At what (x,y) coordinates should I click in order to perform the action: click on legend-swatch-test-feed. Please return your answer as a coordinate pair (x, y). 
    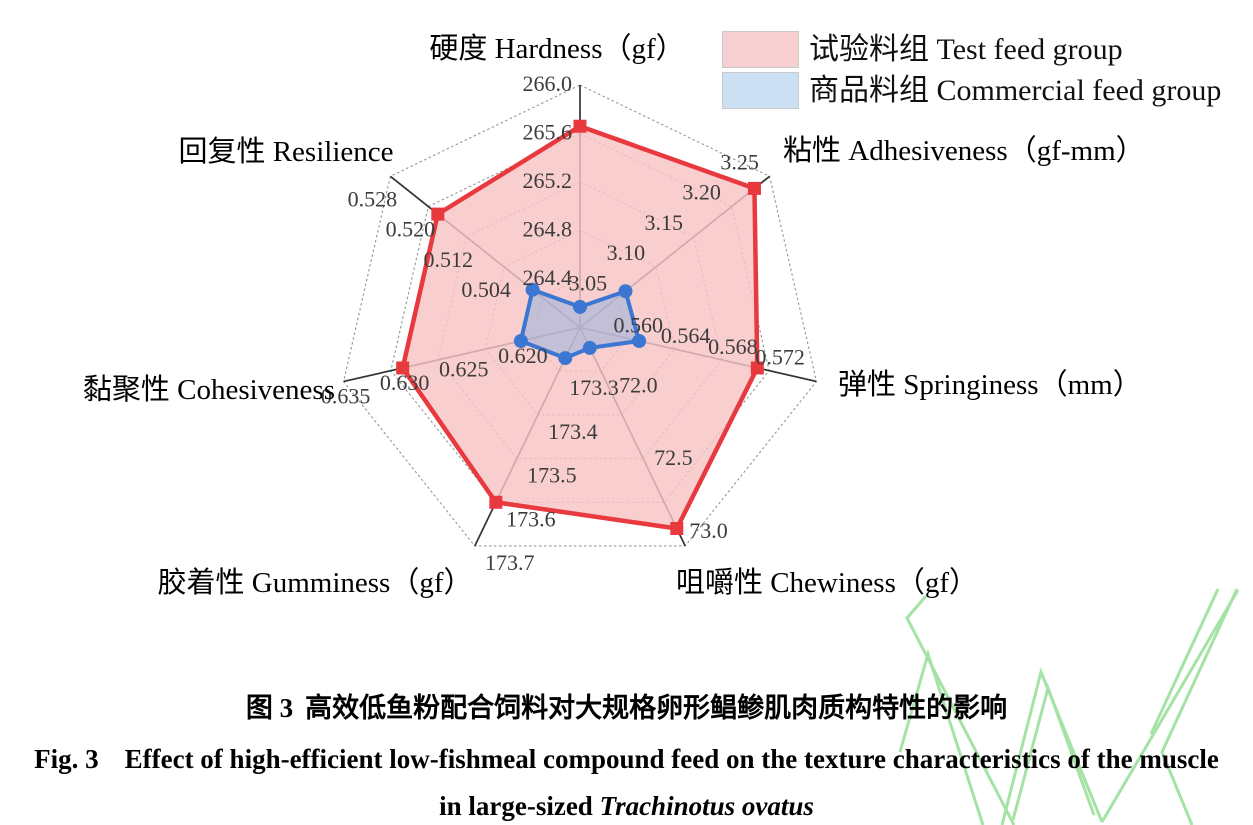
    Looking at the image, I should click on (760, 49).